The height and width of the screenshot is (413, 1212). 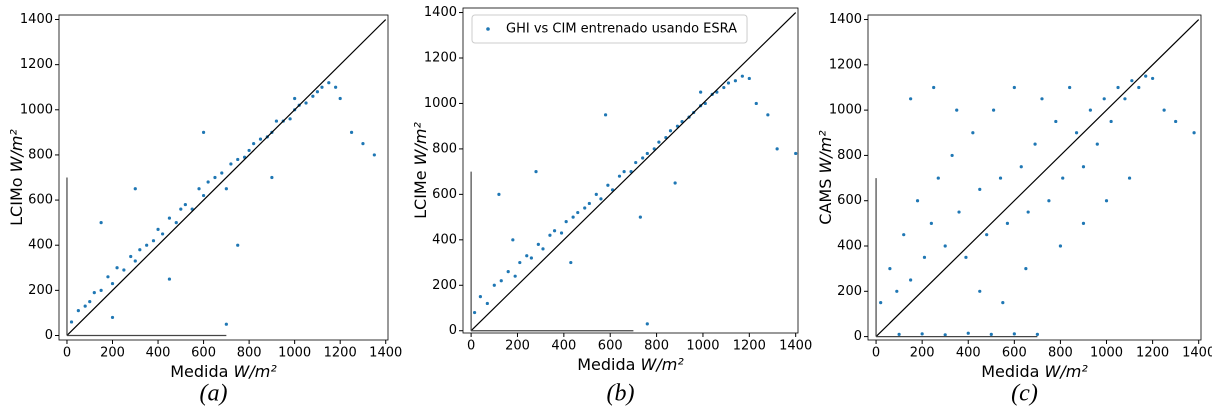 What do you see at coordinates (112, 353) in the screenshot?
I see `x-tick-label: 200` at bounding box center [112, 353].